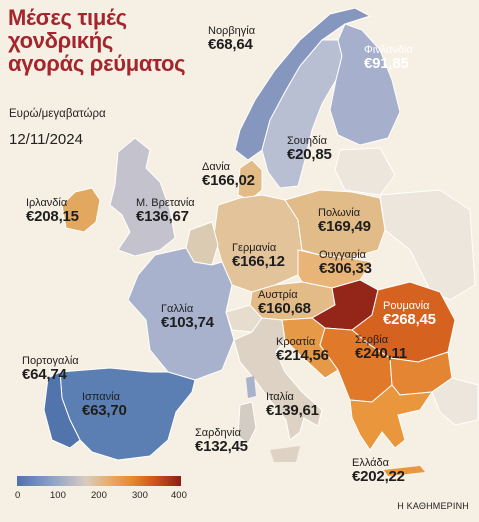 This screenshot has height=522, width=479. I want to click on label-hungary: Ουγγαρία €306,33, so click(345, 263).